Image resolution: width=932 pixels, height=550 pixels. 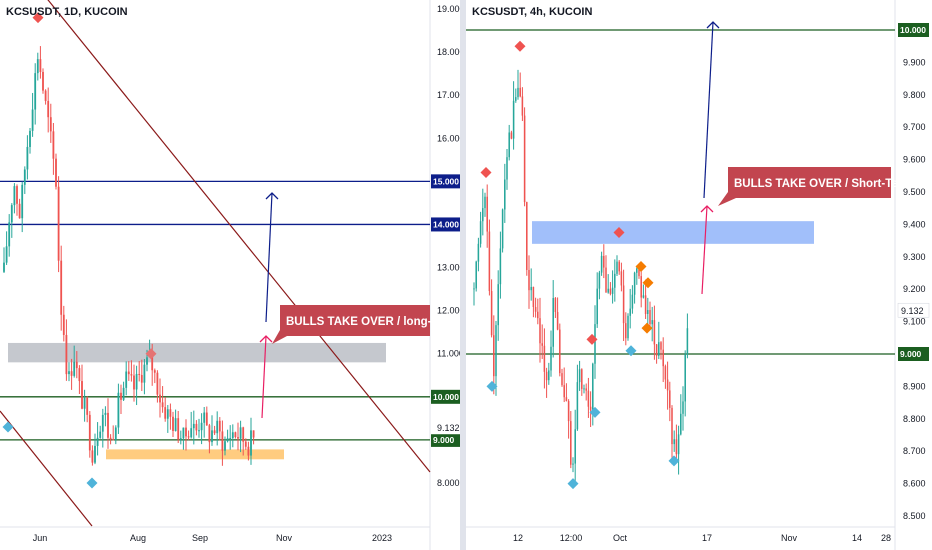 What do you see at coordinates (857, 538) in the screenshot?
I see `x-tick-label: 14` at bounding box center [857, 538].